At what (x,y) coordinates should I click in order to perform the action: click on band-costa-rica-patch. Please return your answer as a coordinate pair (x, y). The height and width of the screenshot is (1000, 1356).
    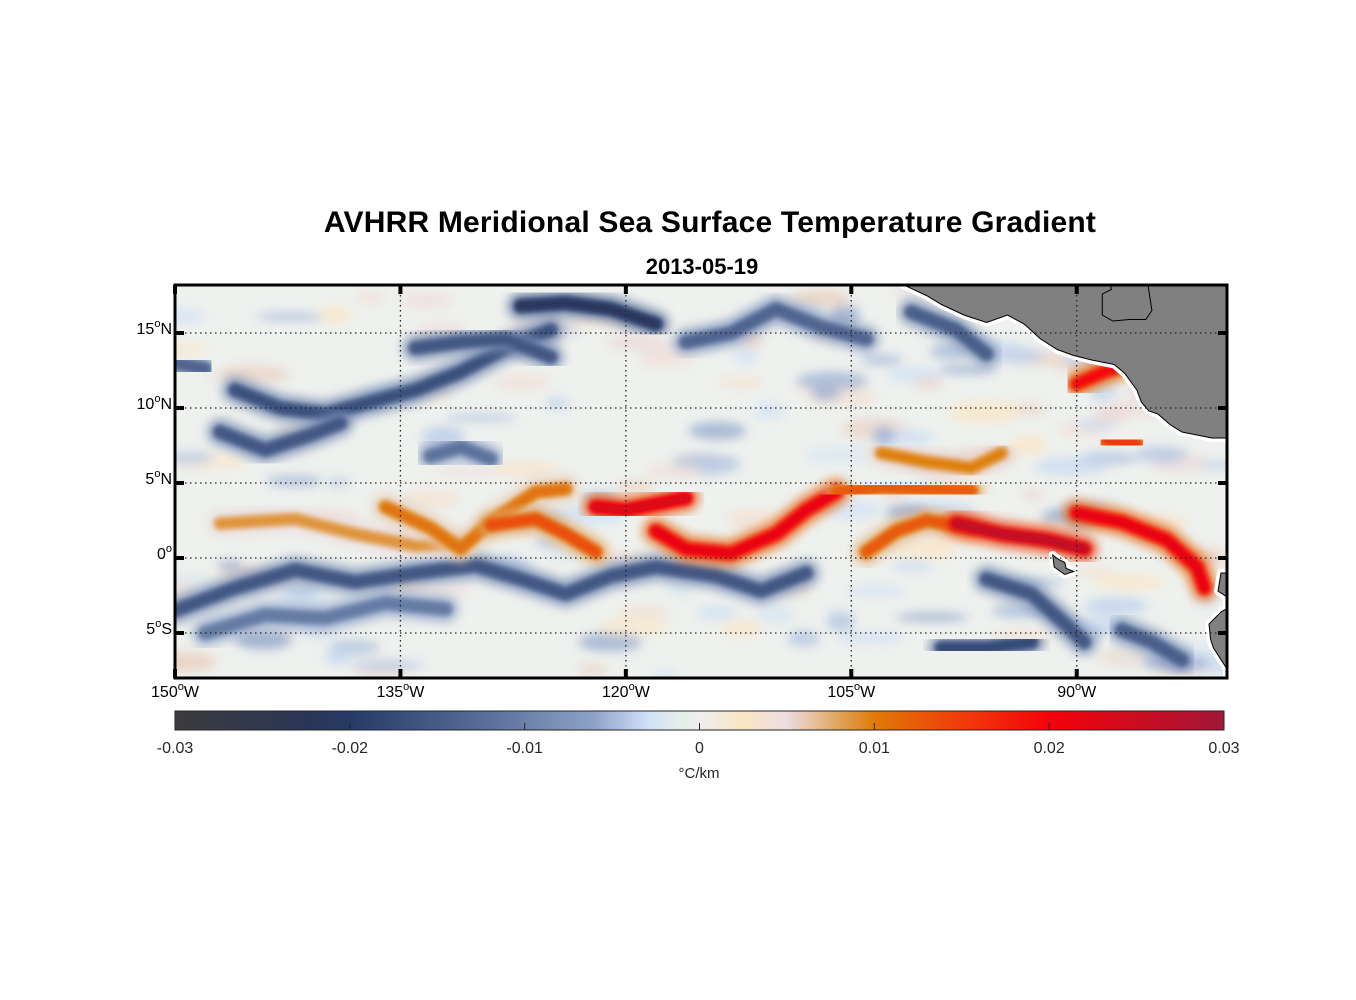
    Looking at the image, I should click on (1121, 442).